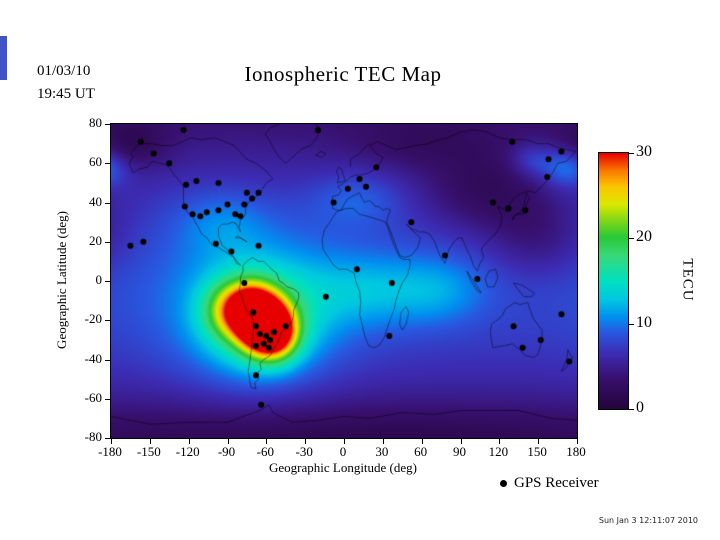  I want to click on y-axis-tick-label: 20, so click(95, 240).